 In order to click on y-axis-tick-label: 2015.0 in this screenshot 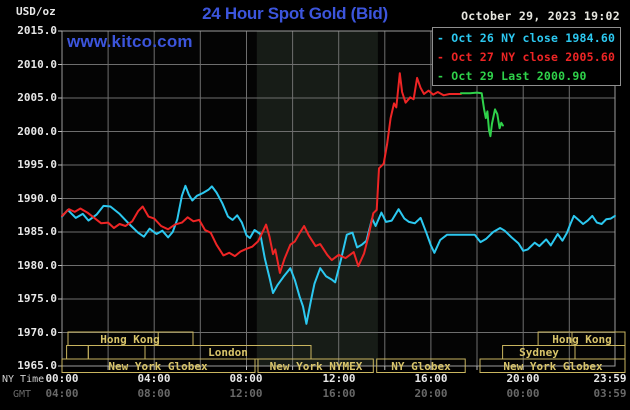, I will do `click(37, 30)`.